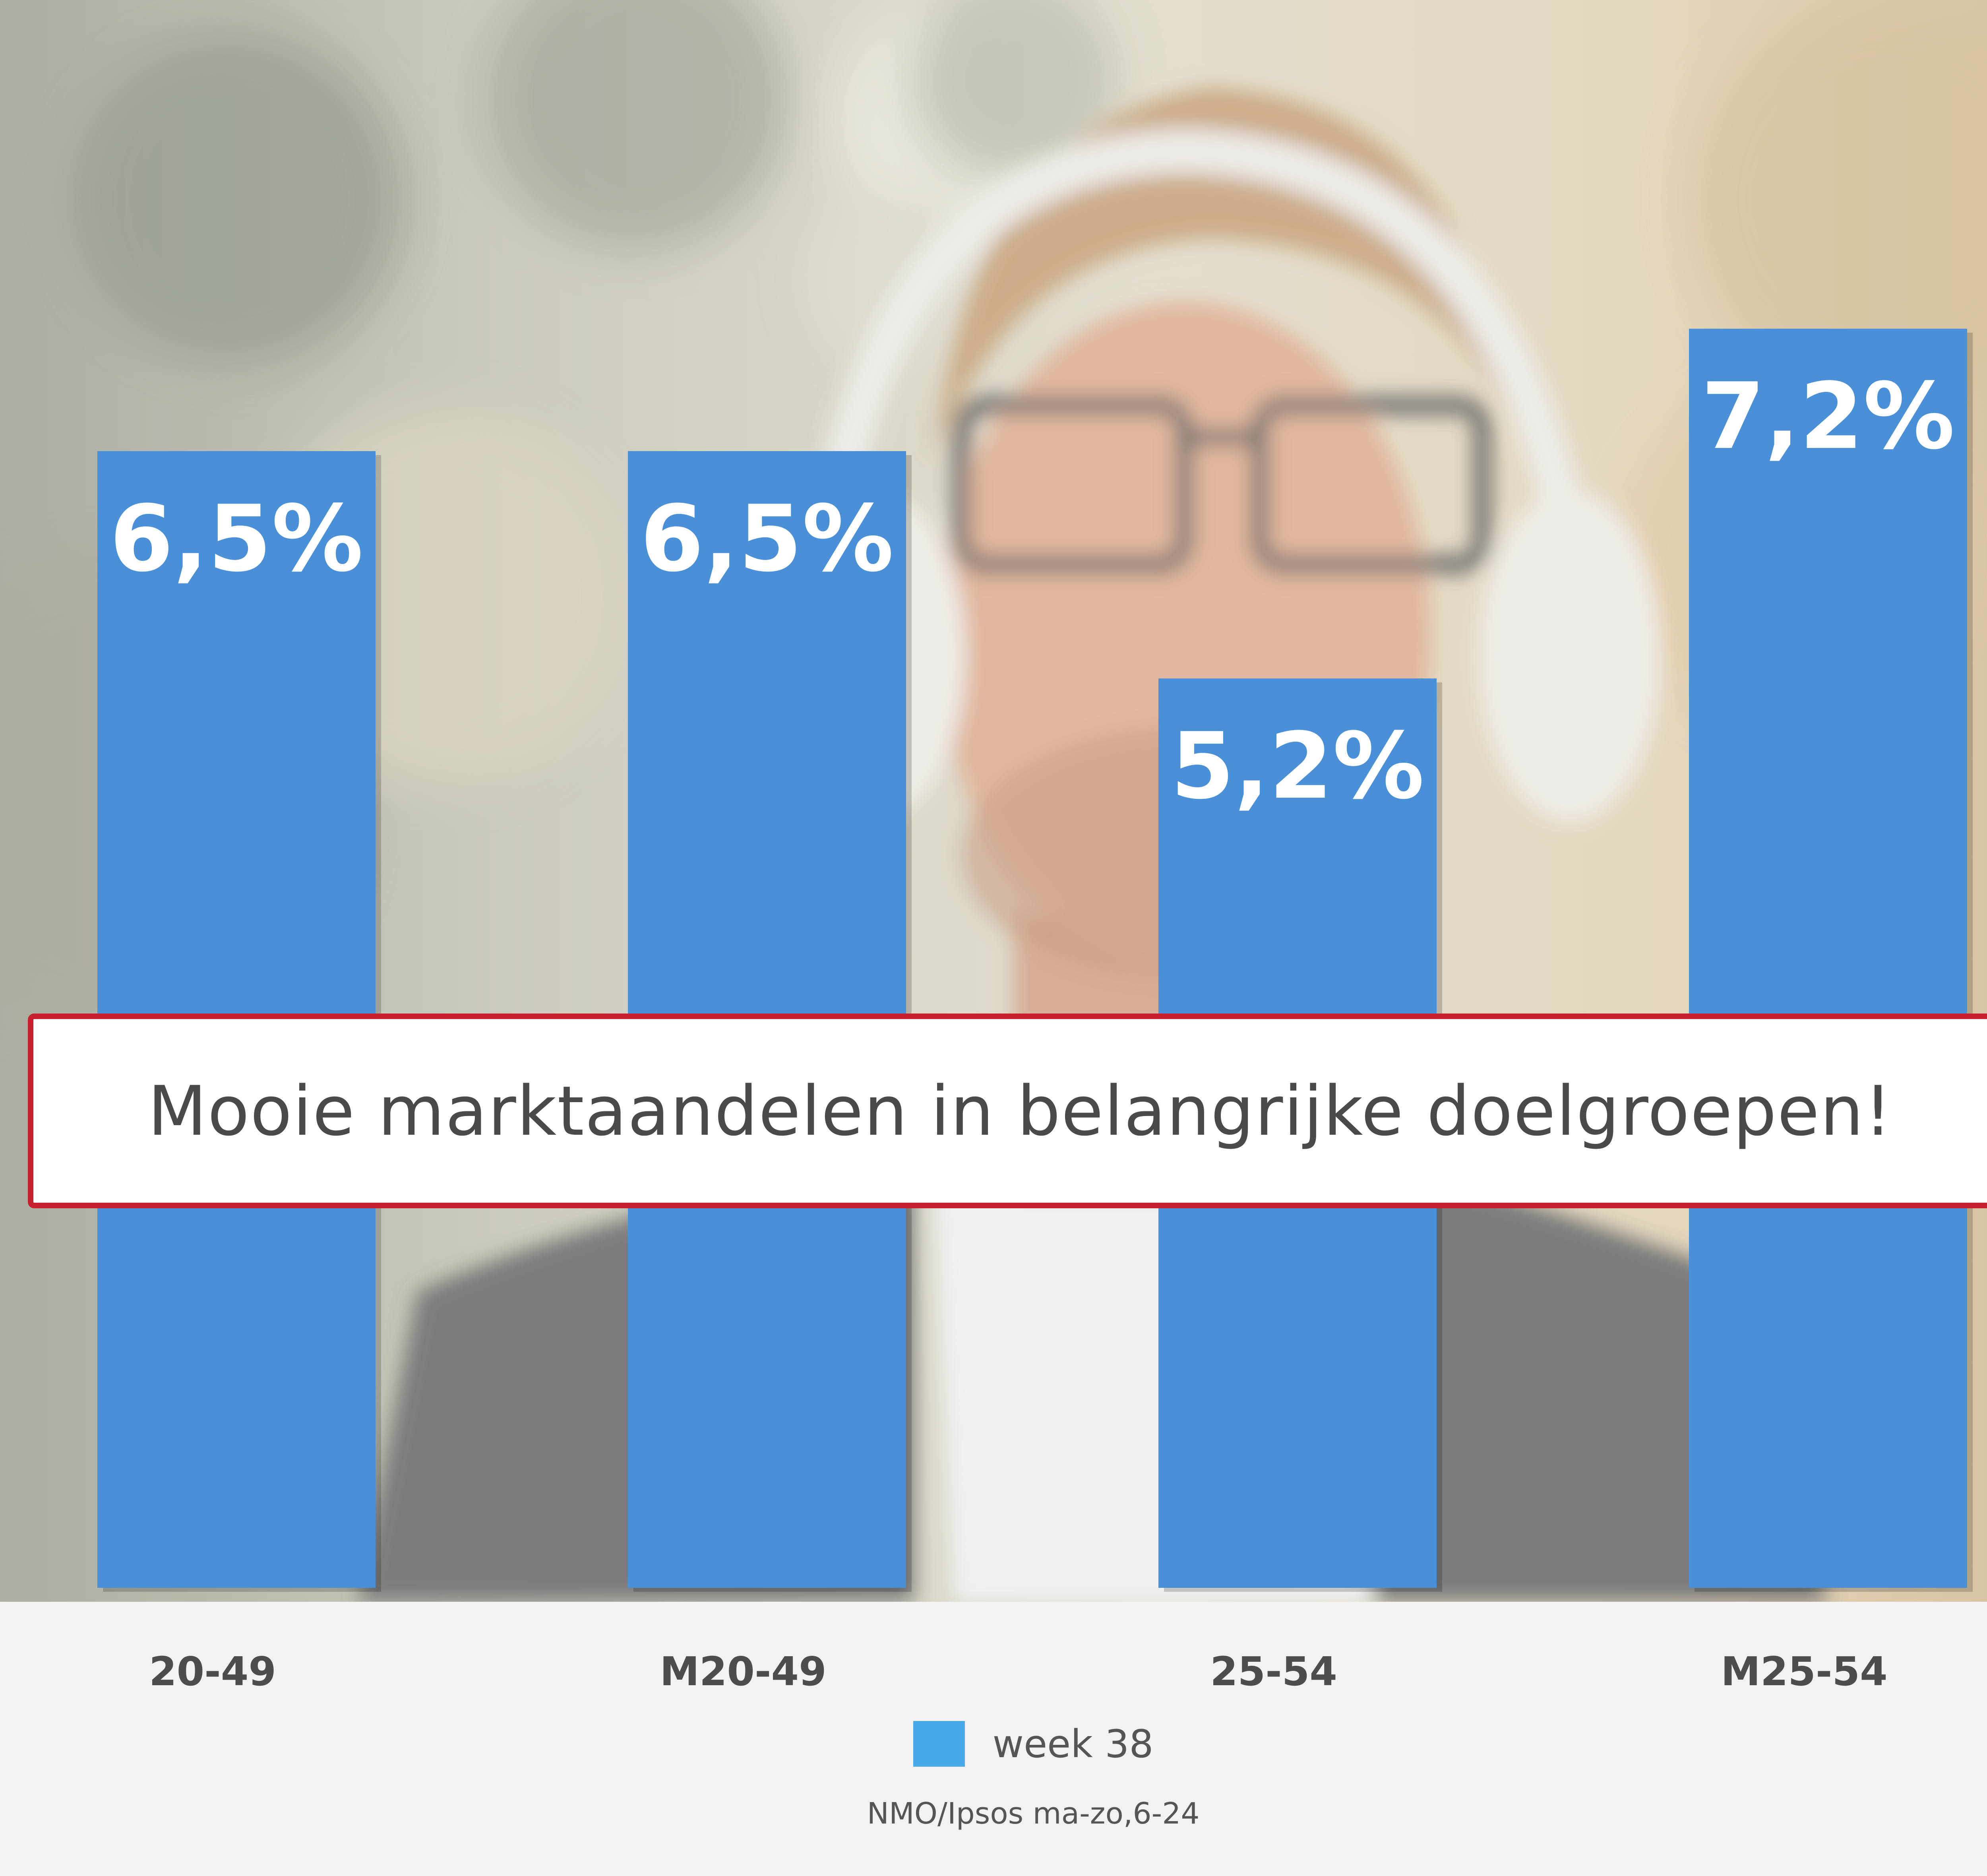 Image resolution: width=1987 pixels, height=1876 pixels. Describe the element at coordinates (1273, 1672) in the screenshot. I see `x-tick-label: 25-54` at that location.